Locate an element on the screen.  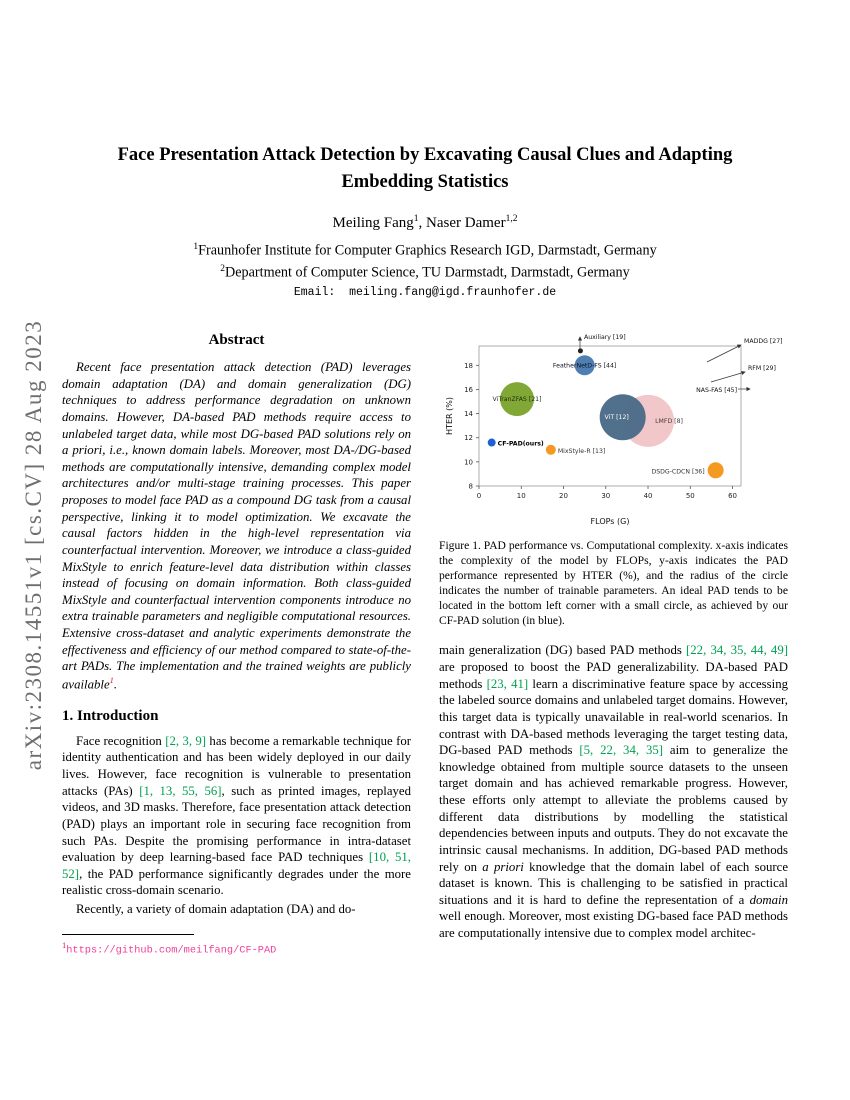
y-tick-label: 18 is located at coordinates (468, 366).